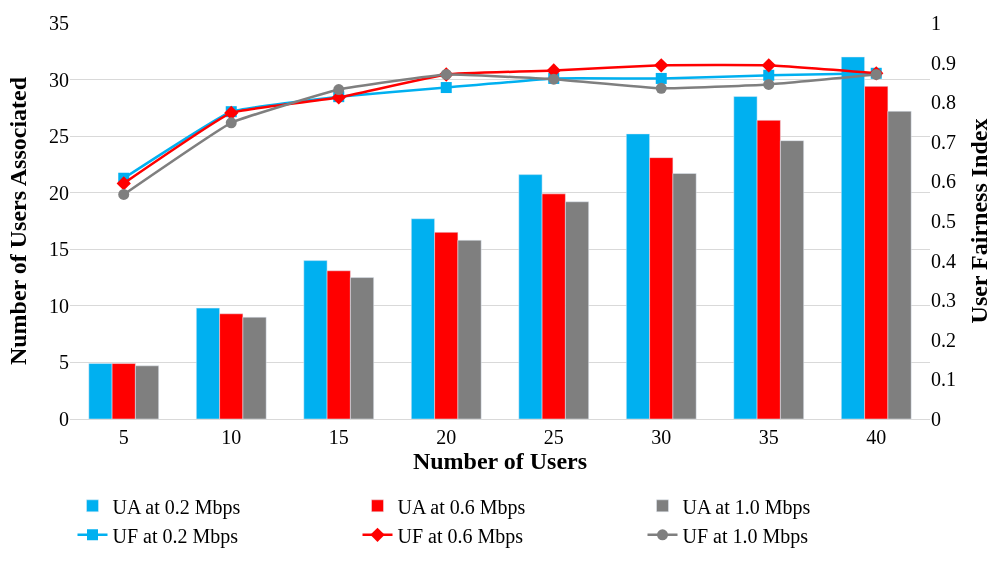  I want to click on x-tick-label: 40, so click(876, 437).